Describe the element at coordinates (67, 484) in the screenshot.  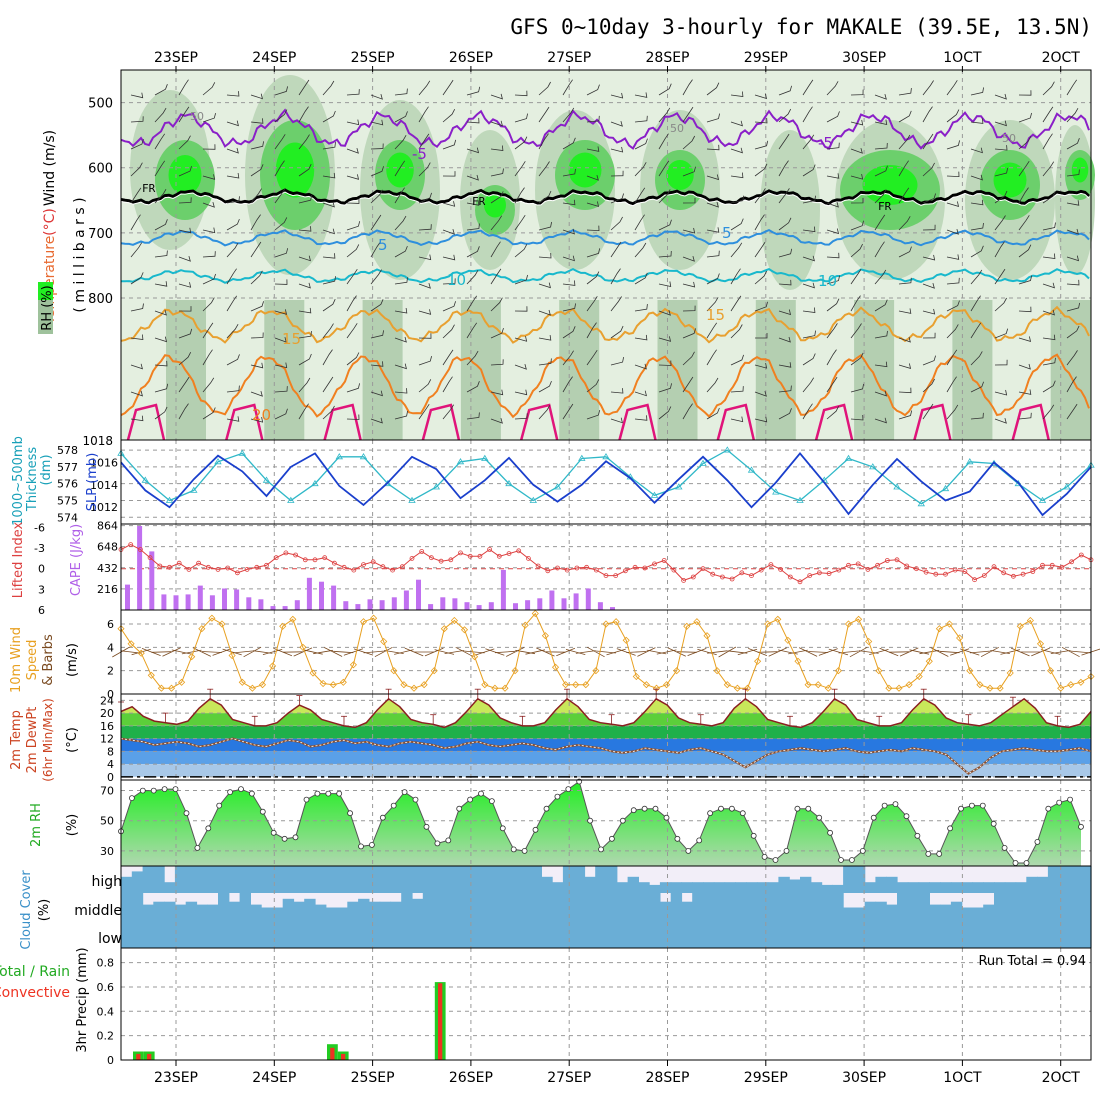
I see `thick-tick-2: 576` at that location.